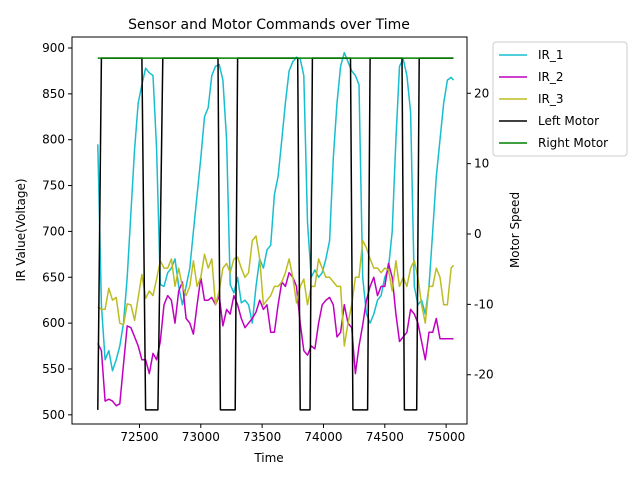  Describe the element at coordinates (446, 437) in the screenshot. I see `x-tick-label: 75000` at that location.